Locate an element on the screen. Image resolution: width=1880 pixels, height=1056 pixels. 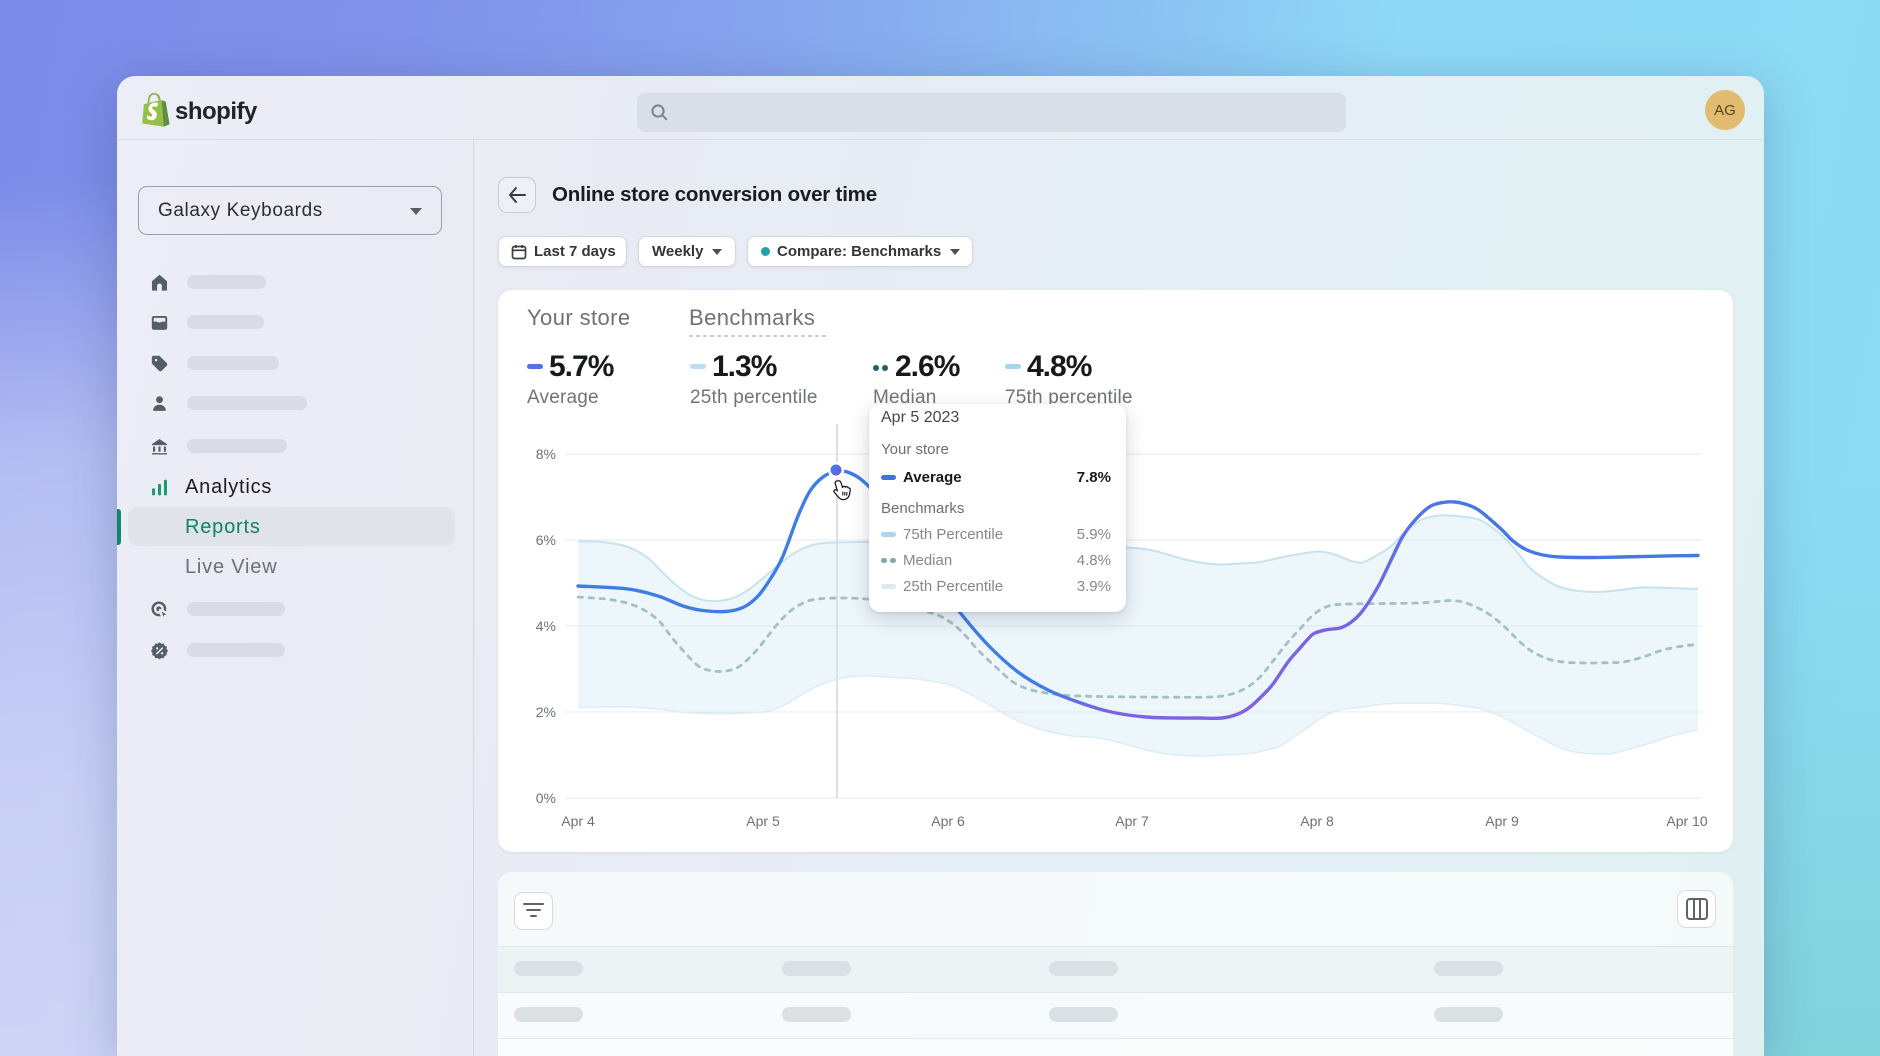
svg-text: Apr 10 is located at coordinates (1686, 821).